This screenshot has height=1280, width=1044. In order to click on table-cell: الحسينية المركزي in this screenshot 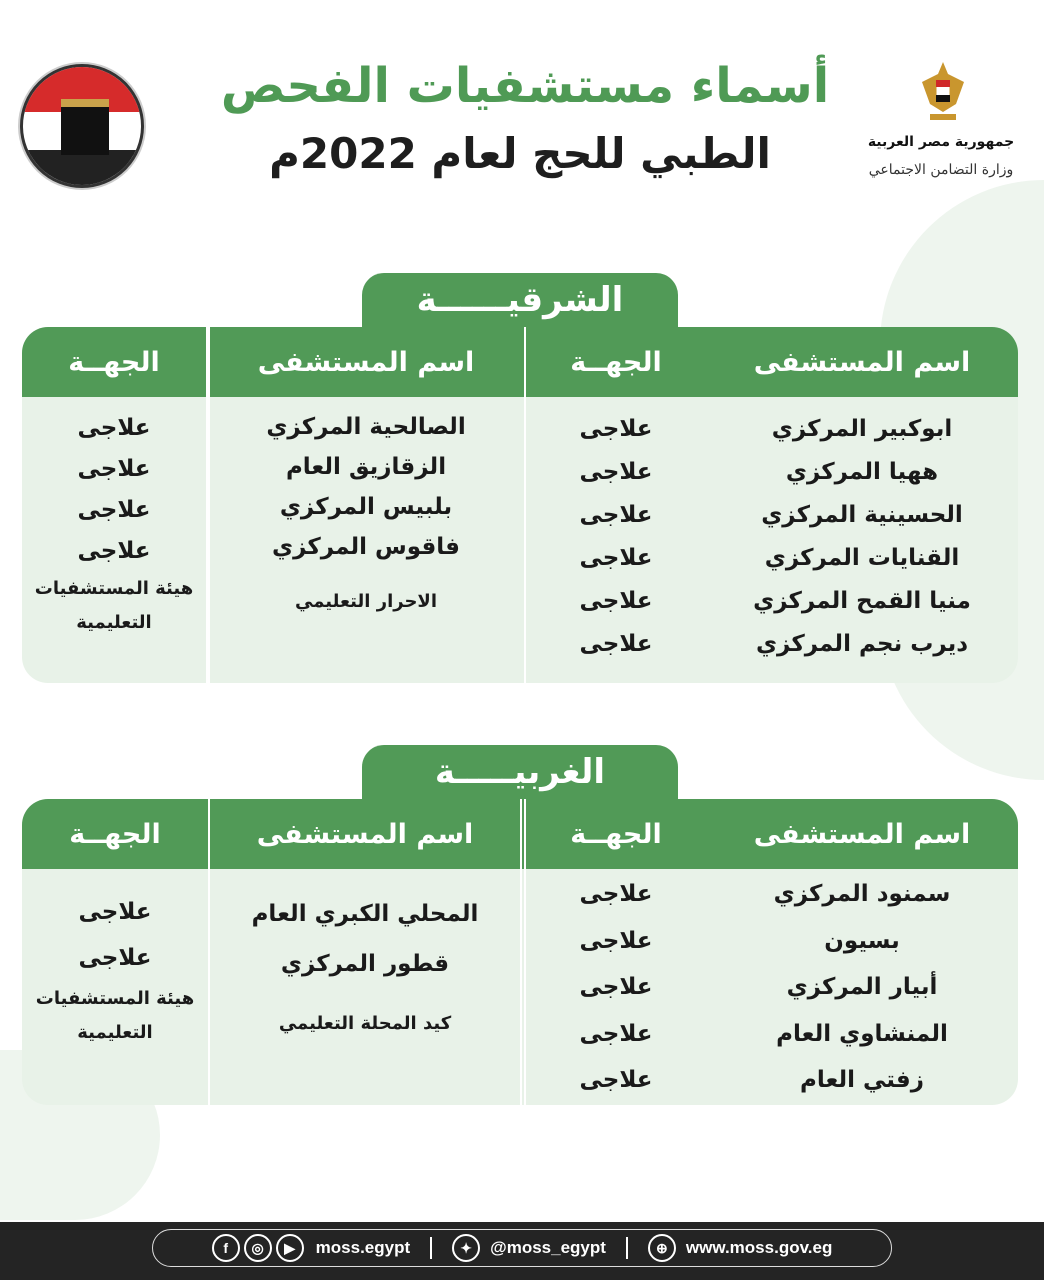, I will do `click(862, 514)`.